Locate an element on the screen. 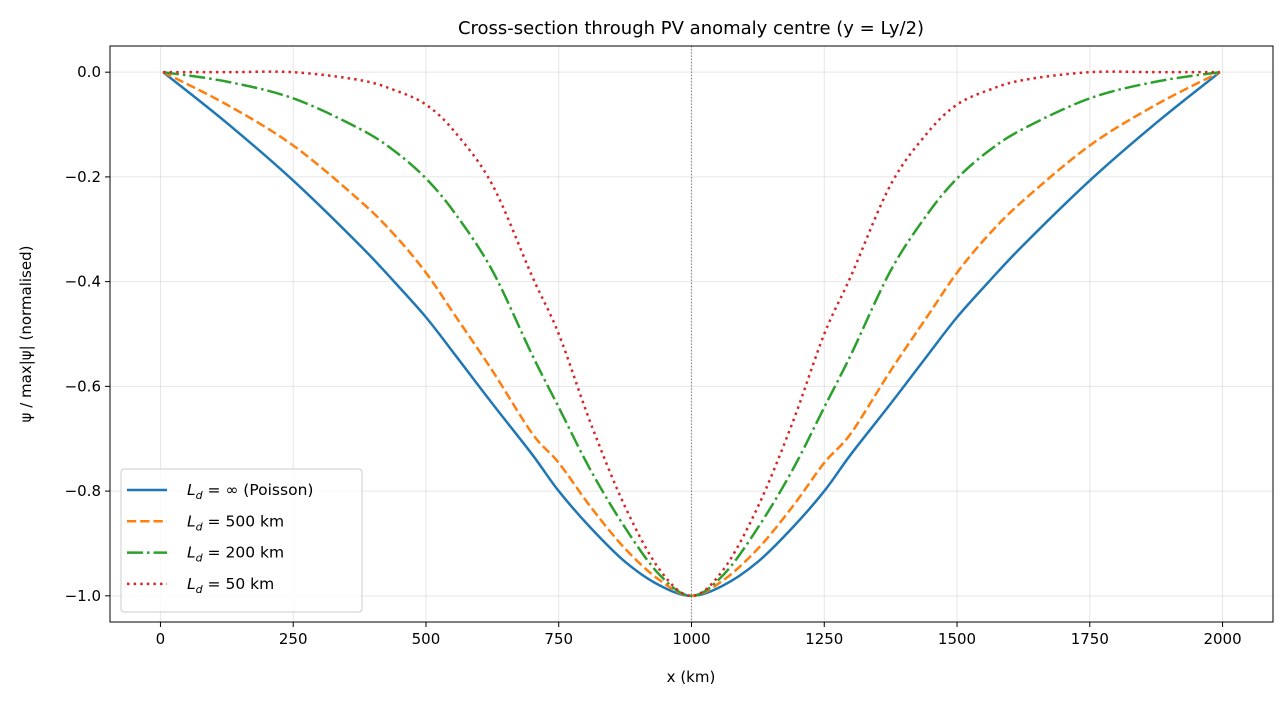 Image resolution: width=1287 pixels, height=701 pixels. legend-label-0: Ld = ∞ (Poisson) is located at coordinates (250, 491).